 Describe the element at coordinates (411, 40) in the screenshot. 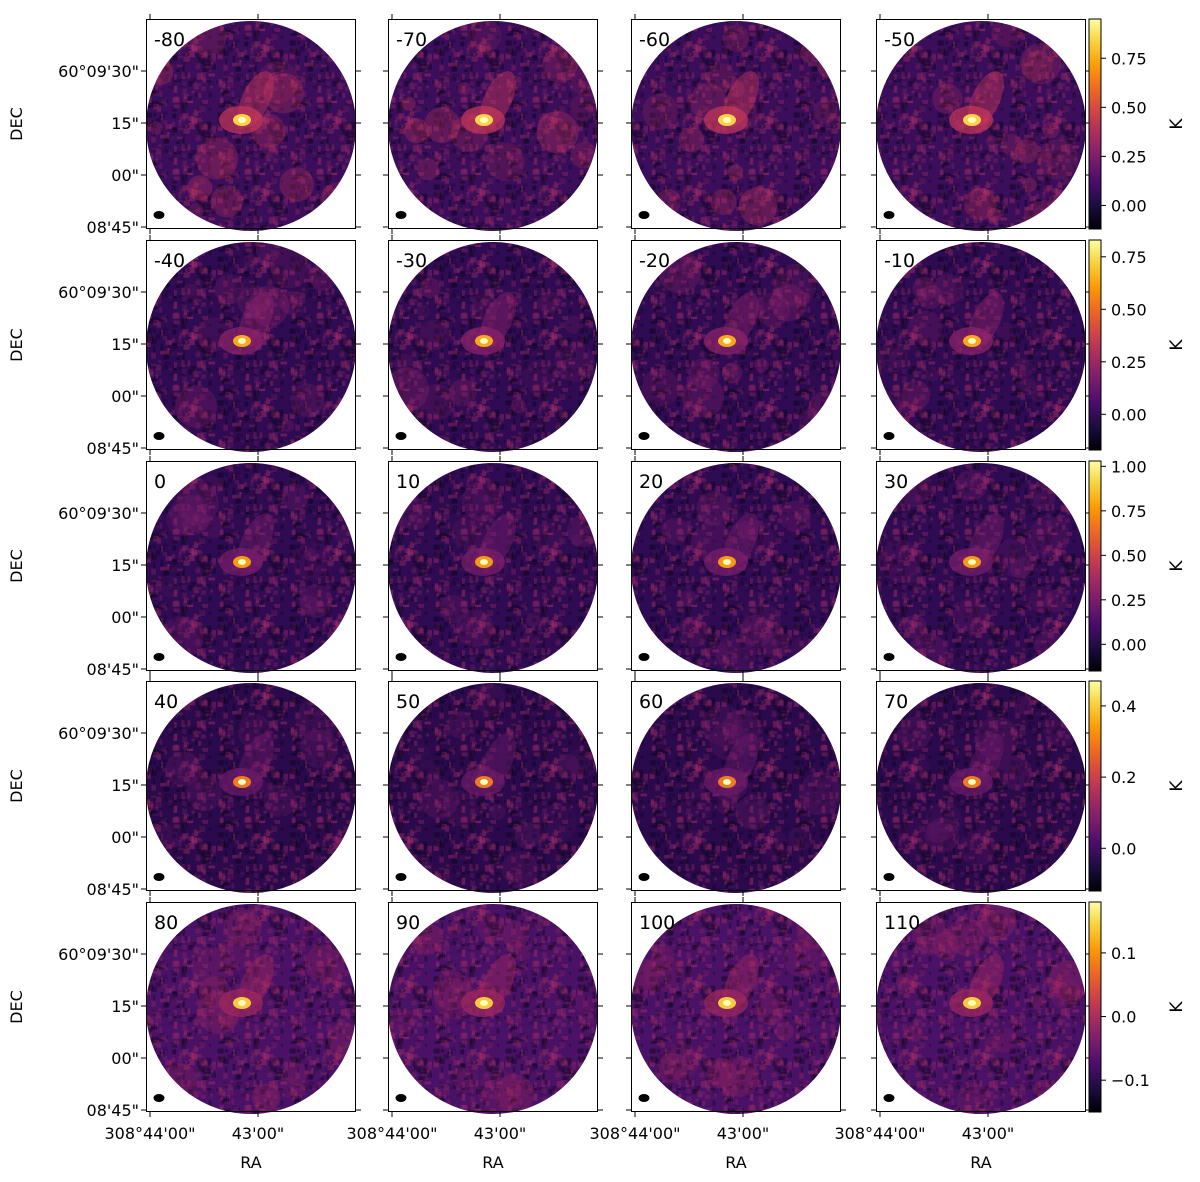

I see `velocity-label: -70` at that location.